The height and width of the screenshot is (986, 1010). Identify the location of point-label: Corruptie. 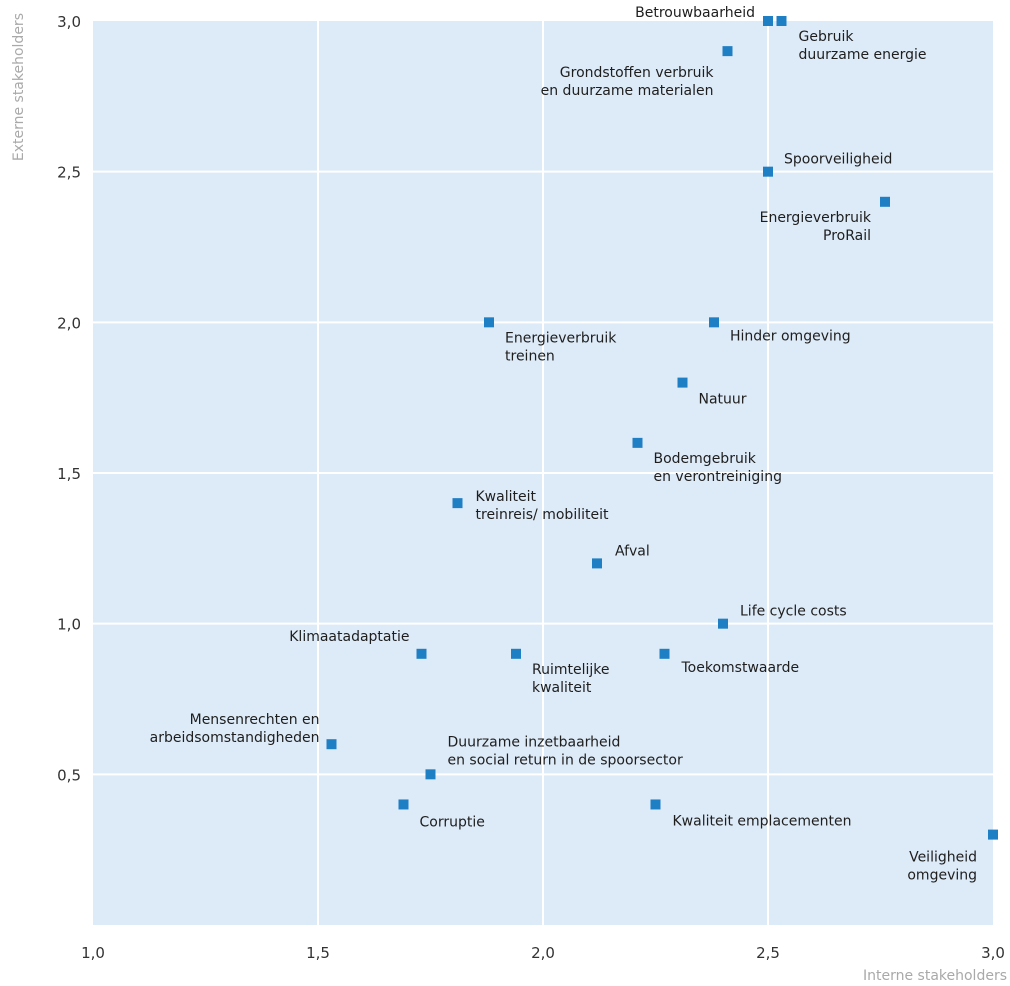
(452, 822).